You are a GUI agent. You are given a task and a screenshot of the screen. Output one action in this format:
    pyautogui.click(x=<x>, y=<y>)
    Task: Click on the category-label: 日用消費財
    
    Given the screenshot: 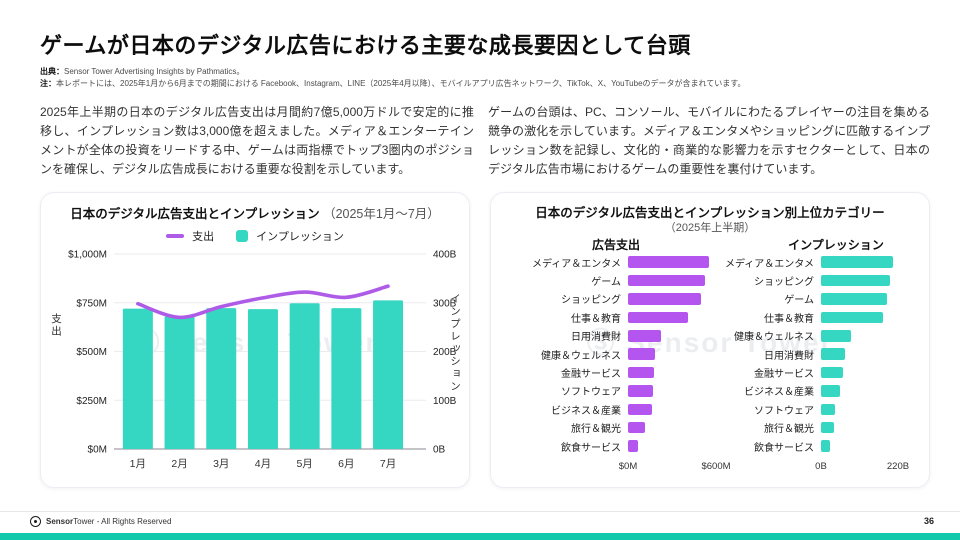 What is the action you would take?
    pyautogui.click(x=788, y=356)
    